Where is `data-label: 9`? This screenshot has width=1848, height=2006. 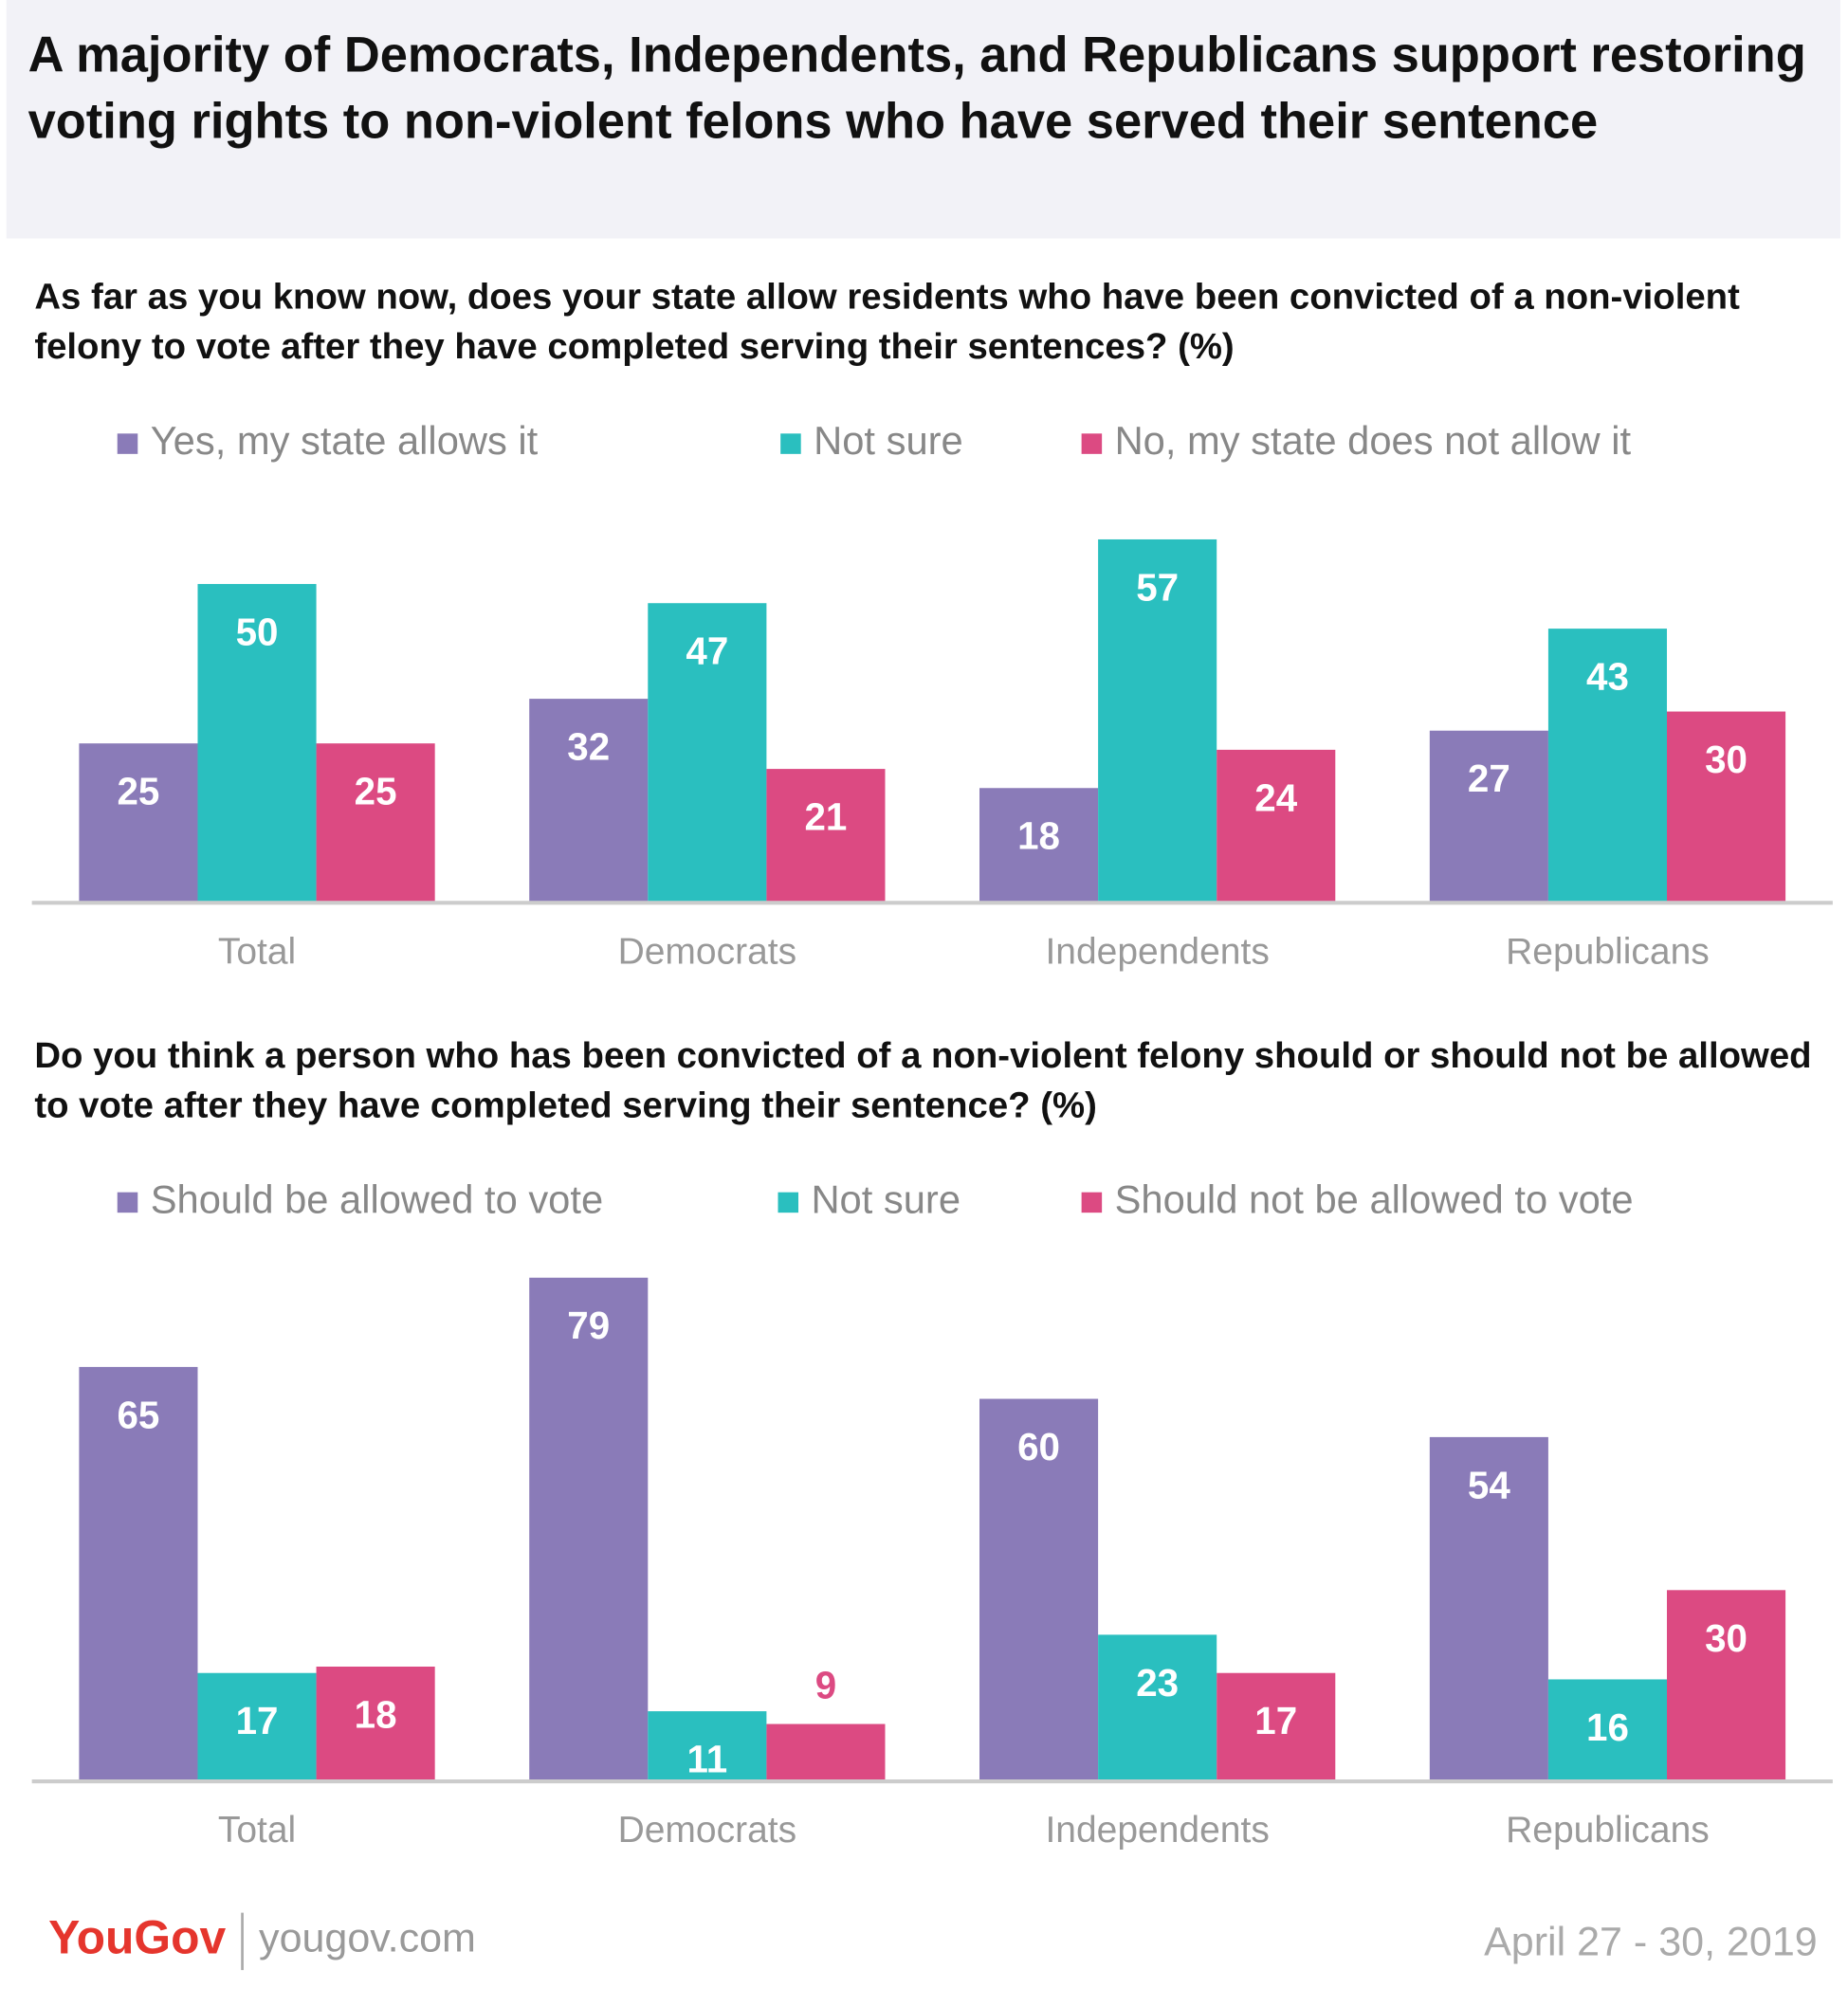
data-label: 9 is located at coordinates (825, 1685).